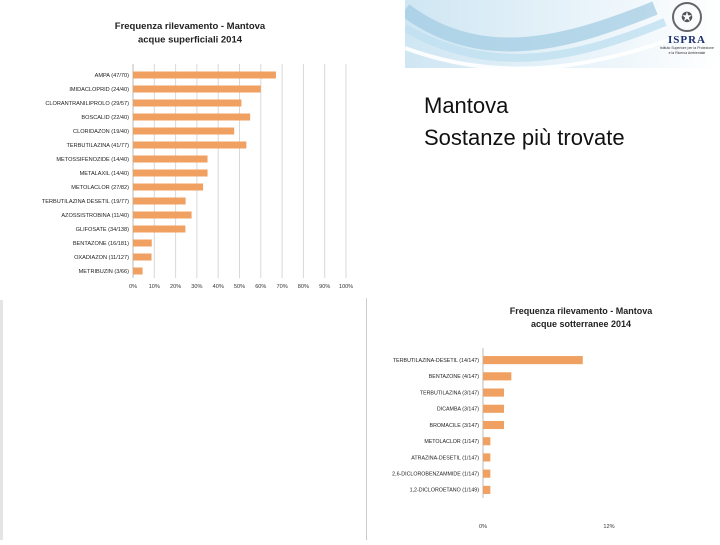  I want to click on sw-category-label: METOLACLOR (27/82), so click(100, 188).